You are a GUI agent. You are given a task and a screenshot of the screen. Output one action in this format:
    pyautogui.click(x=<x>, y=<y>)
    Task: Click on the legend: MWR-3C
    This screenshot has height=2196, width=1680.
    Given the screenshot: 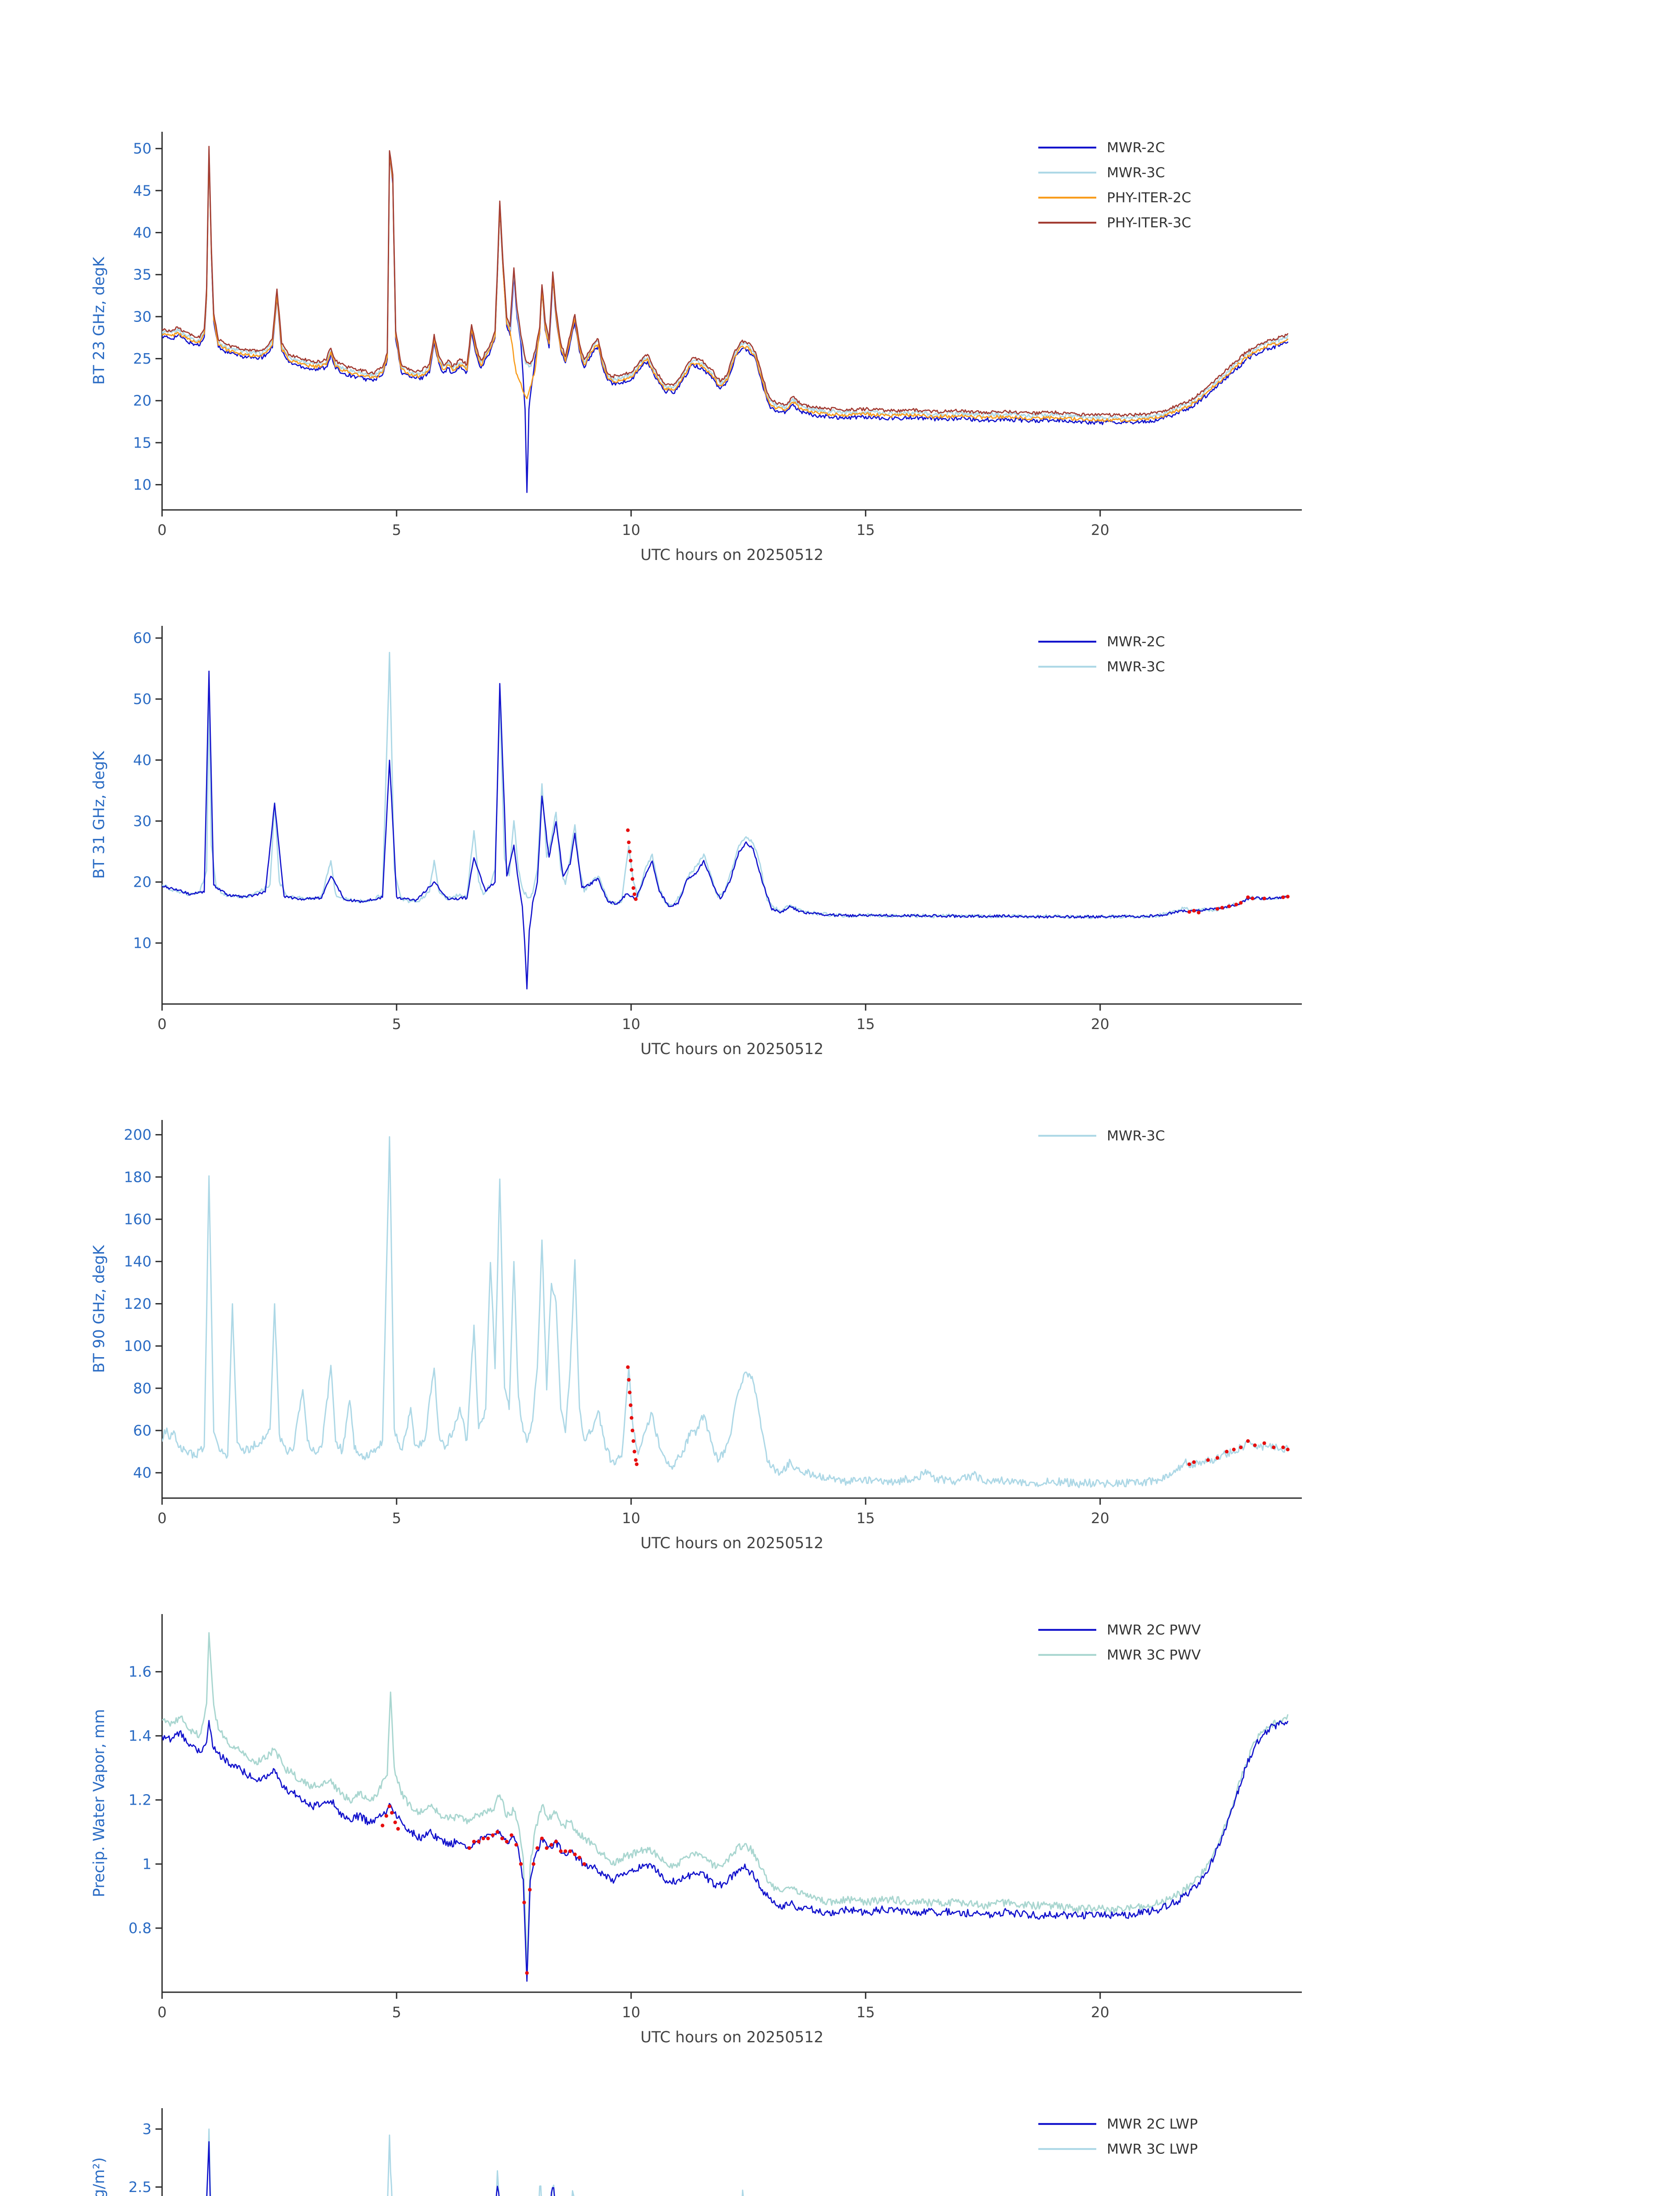 What is the action you would take?
    pyautogui.click(x=1101, y=1136)
    